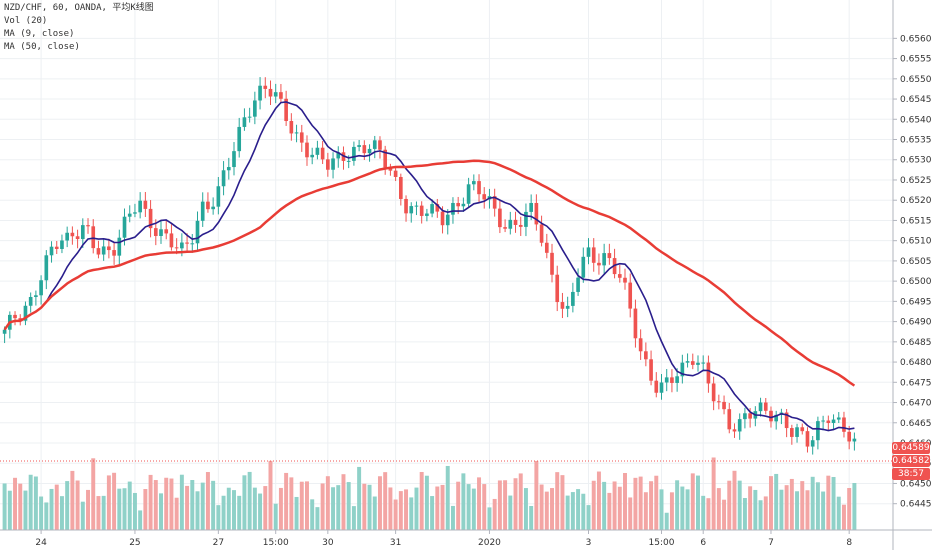 Image resolution: width=932 pixels, height=550 pixels. What do you see at coordinates (42, 47) in the screenshot?
I see `legend-ma50: MA (50, close)` at bounding box center [42, 47].